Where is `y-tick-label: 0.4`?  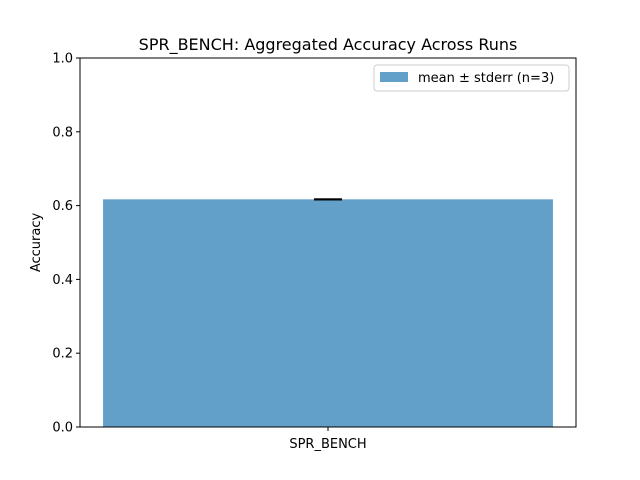
y-tick-label: 0.4 is located at coordinates (62, 280).